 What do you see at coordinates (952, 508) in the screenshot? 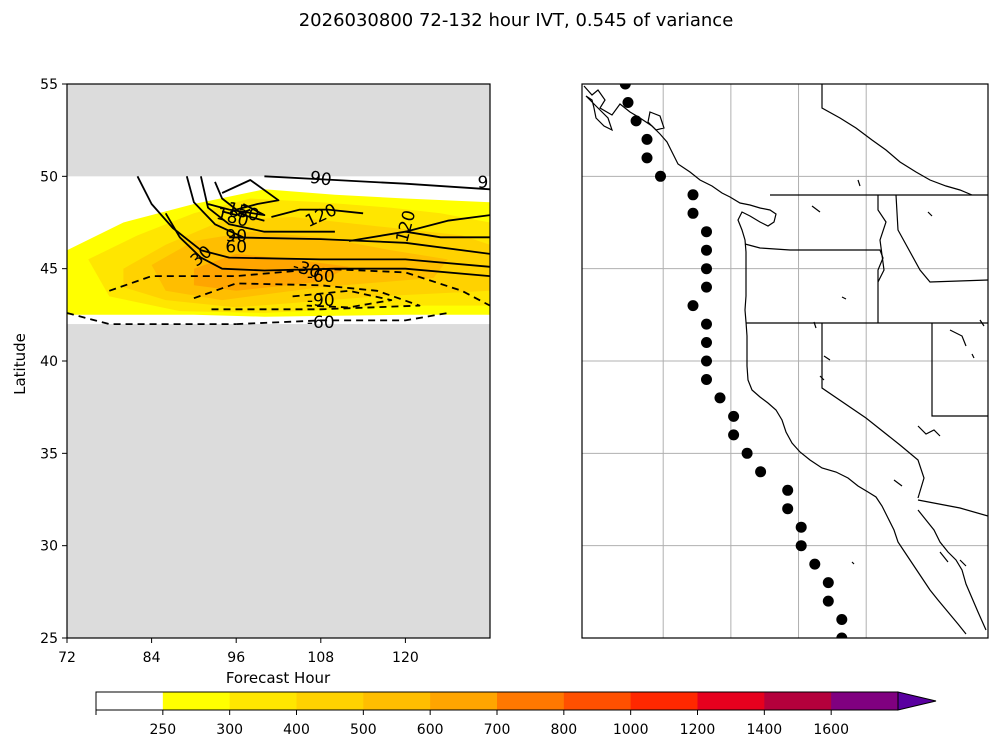
I see `us-mexico-border` at bounding box center [952, 508].